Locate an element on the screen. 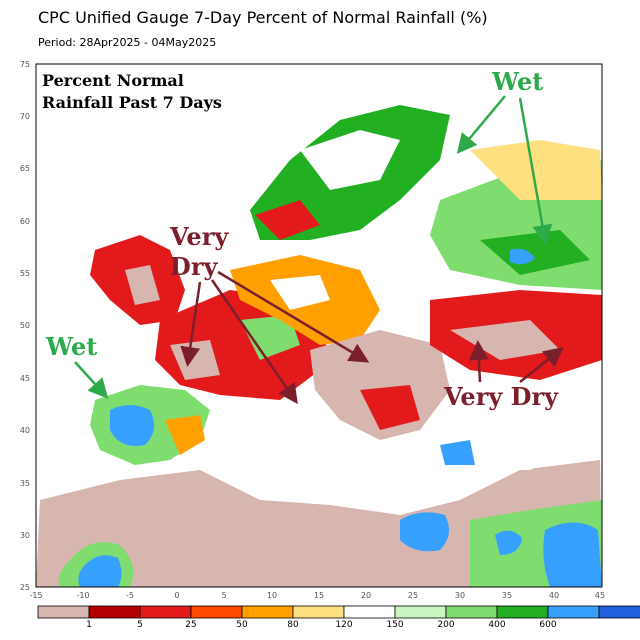 The height and width of the screenshot is (640, 640). lat-tick-label: 40 is located at coordinates (25, 430).